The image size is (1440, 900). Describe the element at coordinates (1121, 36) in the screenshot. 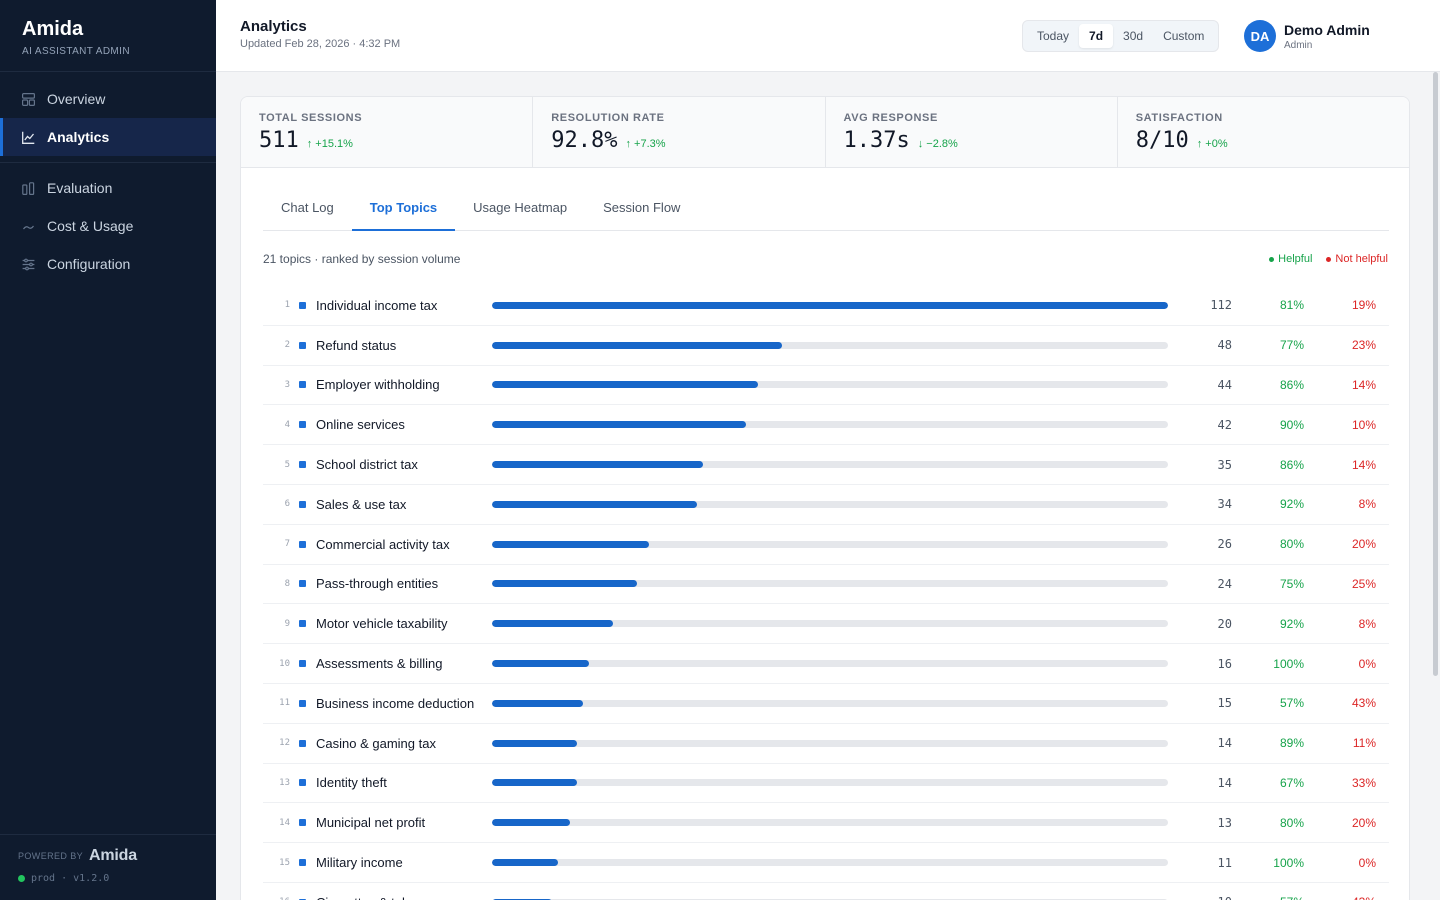

I see `date-range-selector: Today 7d 30d Custom` at that location.